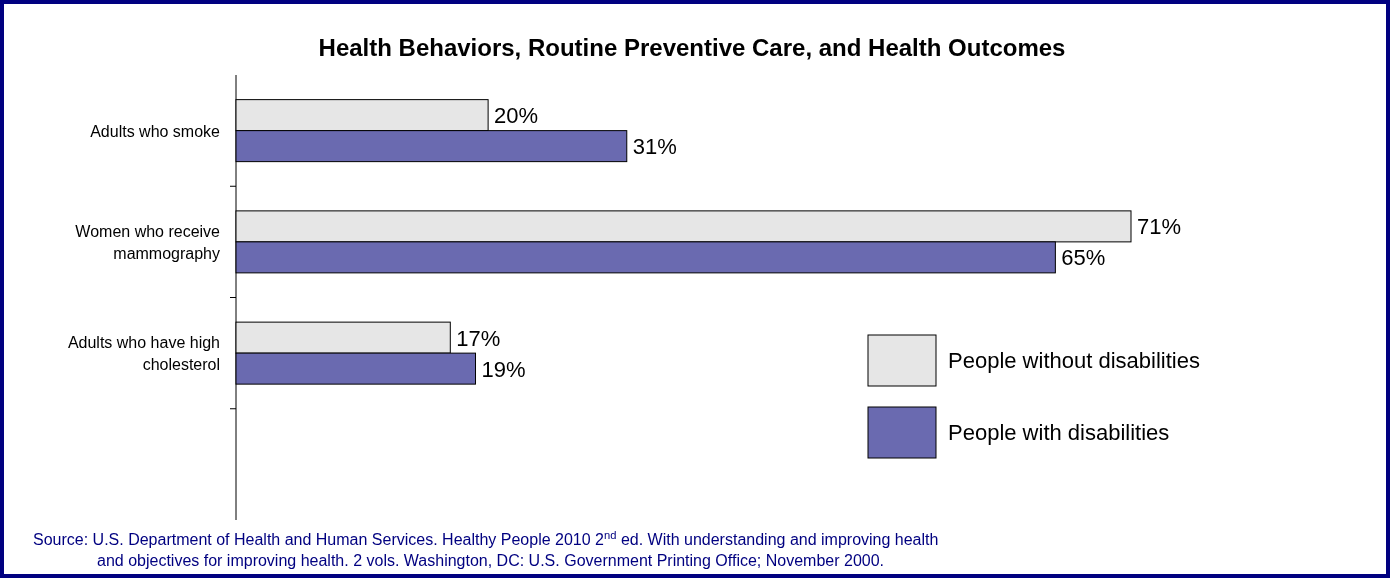  What do you see at coordinates (1059, 432) in the screenshot?
I see `legend-label: People with disabilities` at bounding box center [1059, 432].